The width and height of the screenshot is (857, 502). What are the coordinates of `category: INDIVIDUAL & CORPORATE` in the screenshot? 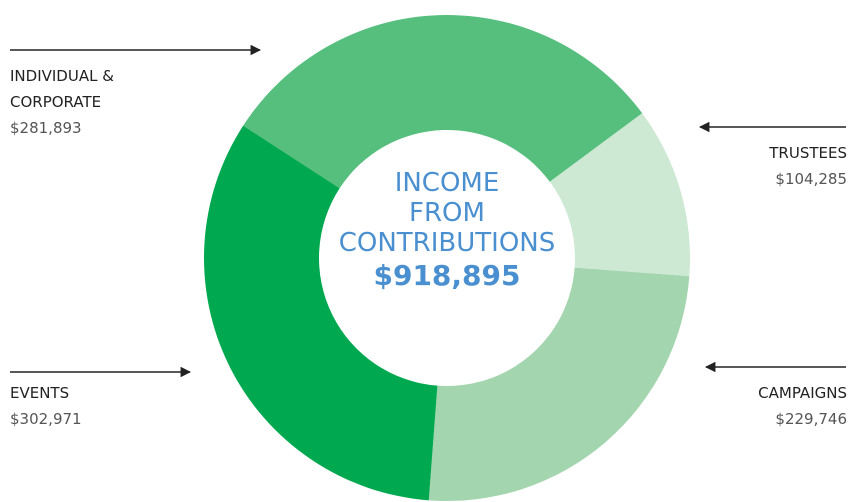 It's located at (62, 89).